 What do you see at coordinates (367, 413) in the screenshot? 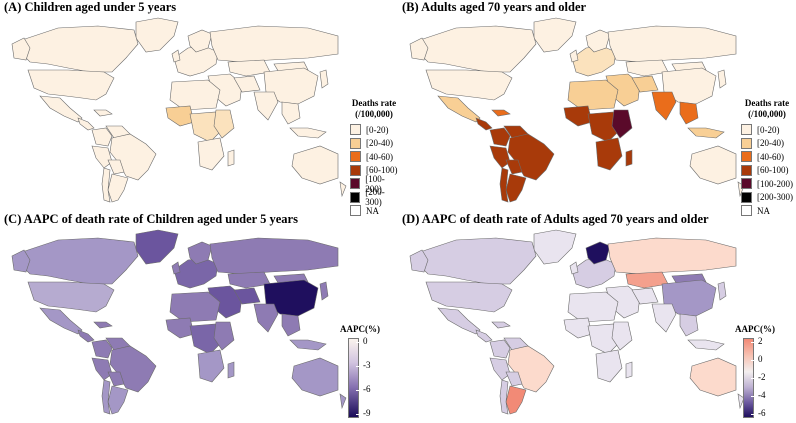
I see `colorbar-tick-label: -9` at bounding box center [367, 413].